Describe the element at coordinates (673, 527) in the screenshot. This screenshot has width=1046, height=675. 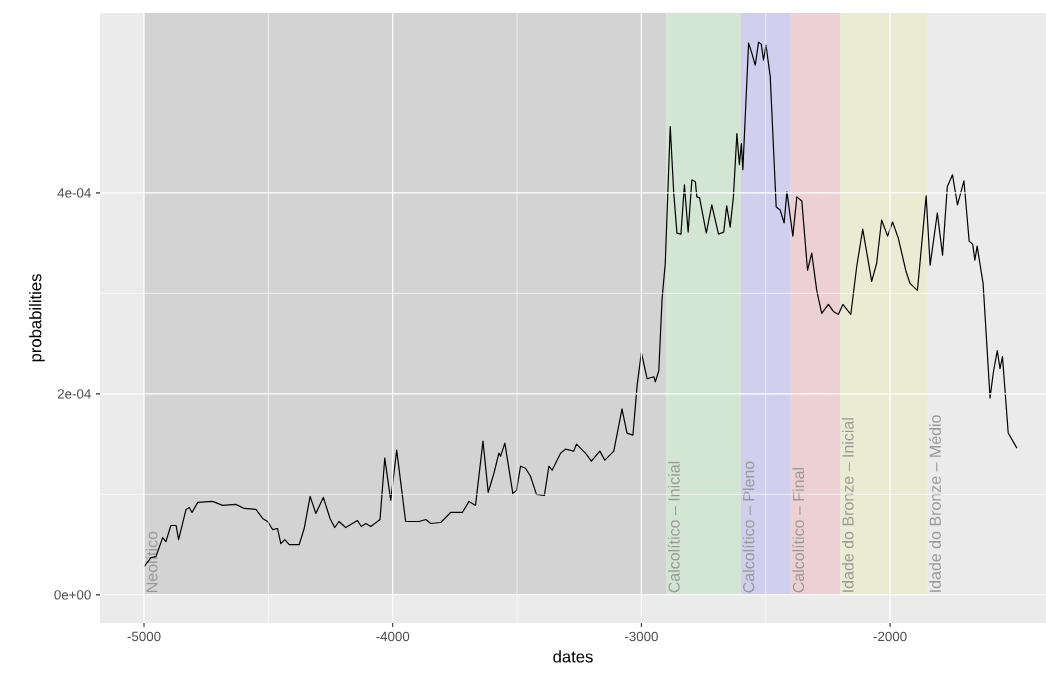
I see `band-label: Calcolítico – Inicial` at that location.